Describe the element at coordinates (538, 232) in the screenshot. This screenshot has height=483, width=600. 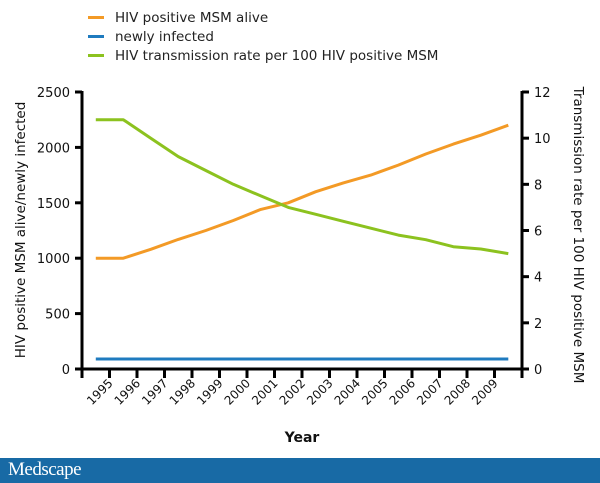
I see `y-right-tick-label: 6` at that location.